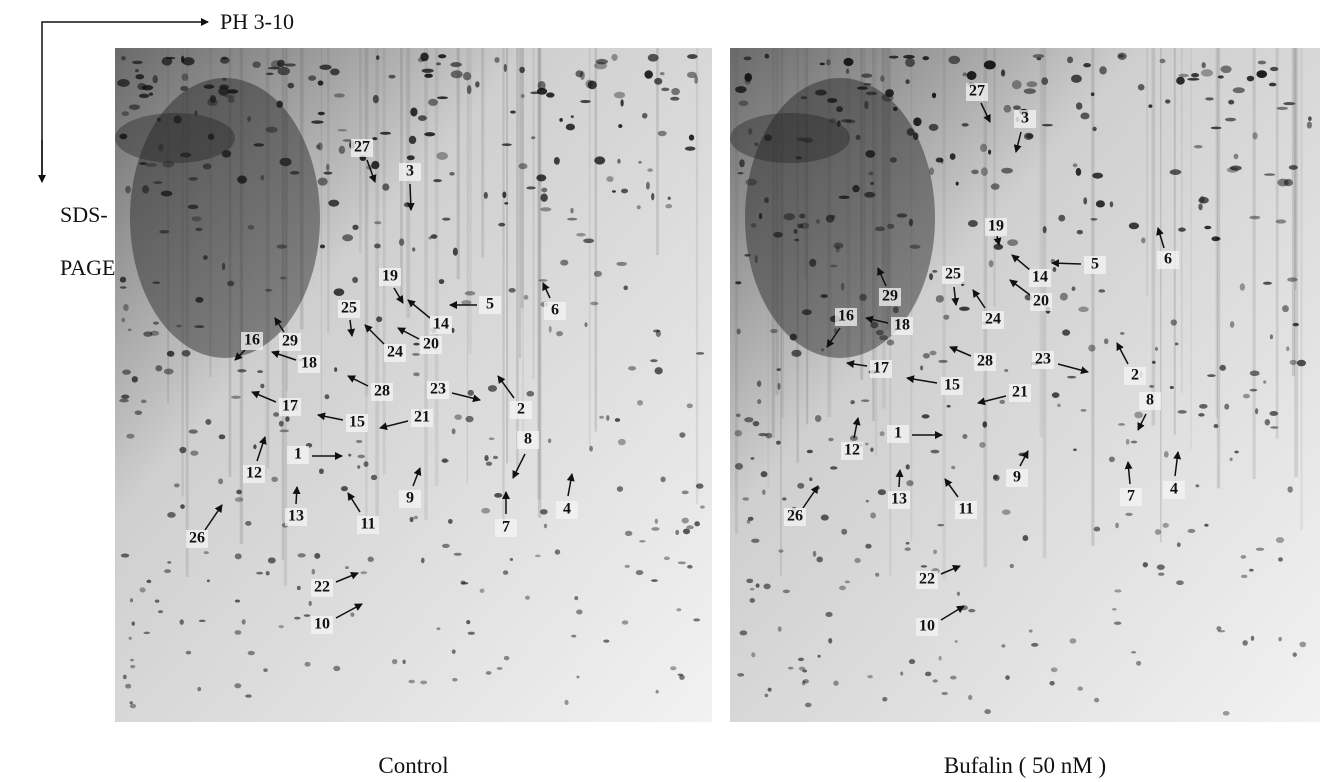 The width and height of the screenshot is (1320, 782). What do you see at coordinates (296, 516) in the screenshot?
I see `spot-label: 13` at bounding box center [296, 516].